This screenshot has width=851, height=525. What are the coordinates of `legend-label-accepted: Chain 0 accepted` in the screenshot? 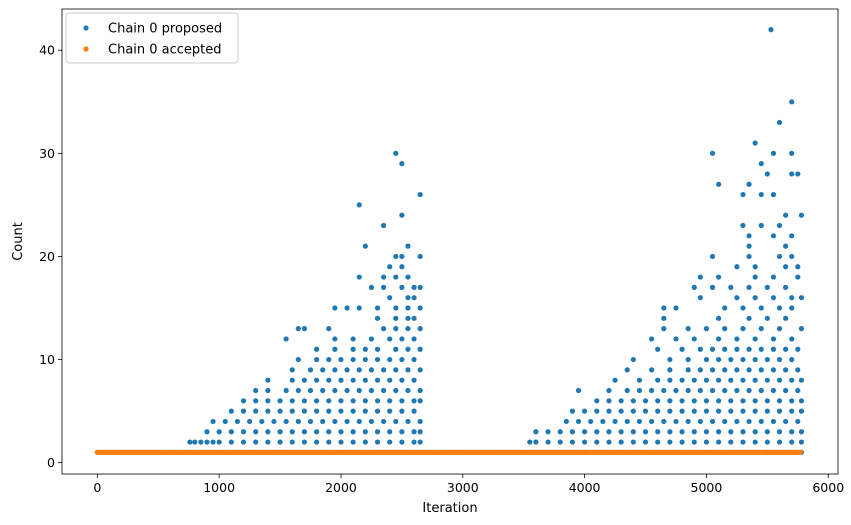 It's located at (165, 50).